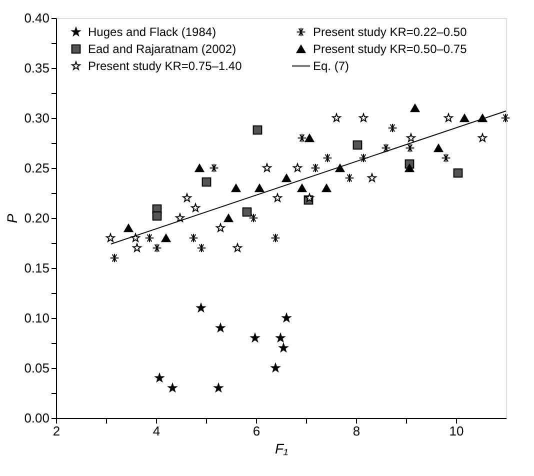 Image resolution: width=534 pixels, height=476 pixels. I want to click on legend-label: Present study KR=0.75–1.40, so click(165, 66).